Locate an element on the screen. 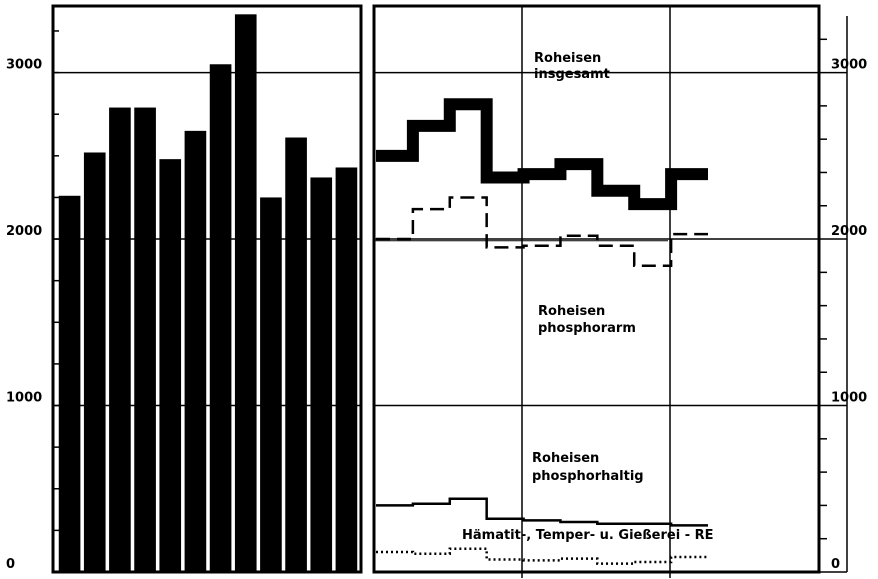 The width and height of the screenshot is (878, 579). left-tick-label: 0 is located at coordinates (10, 564).